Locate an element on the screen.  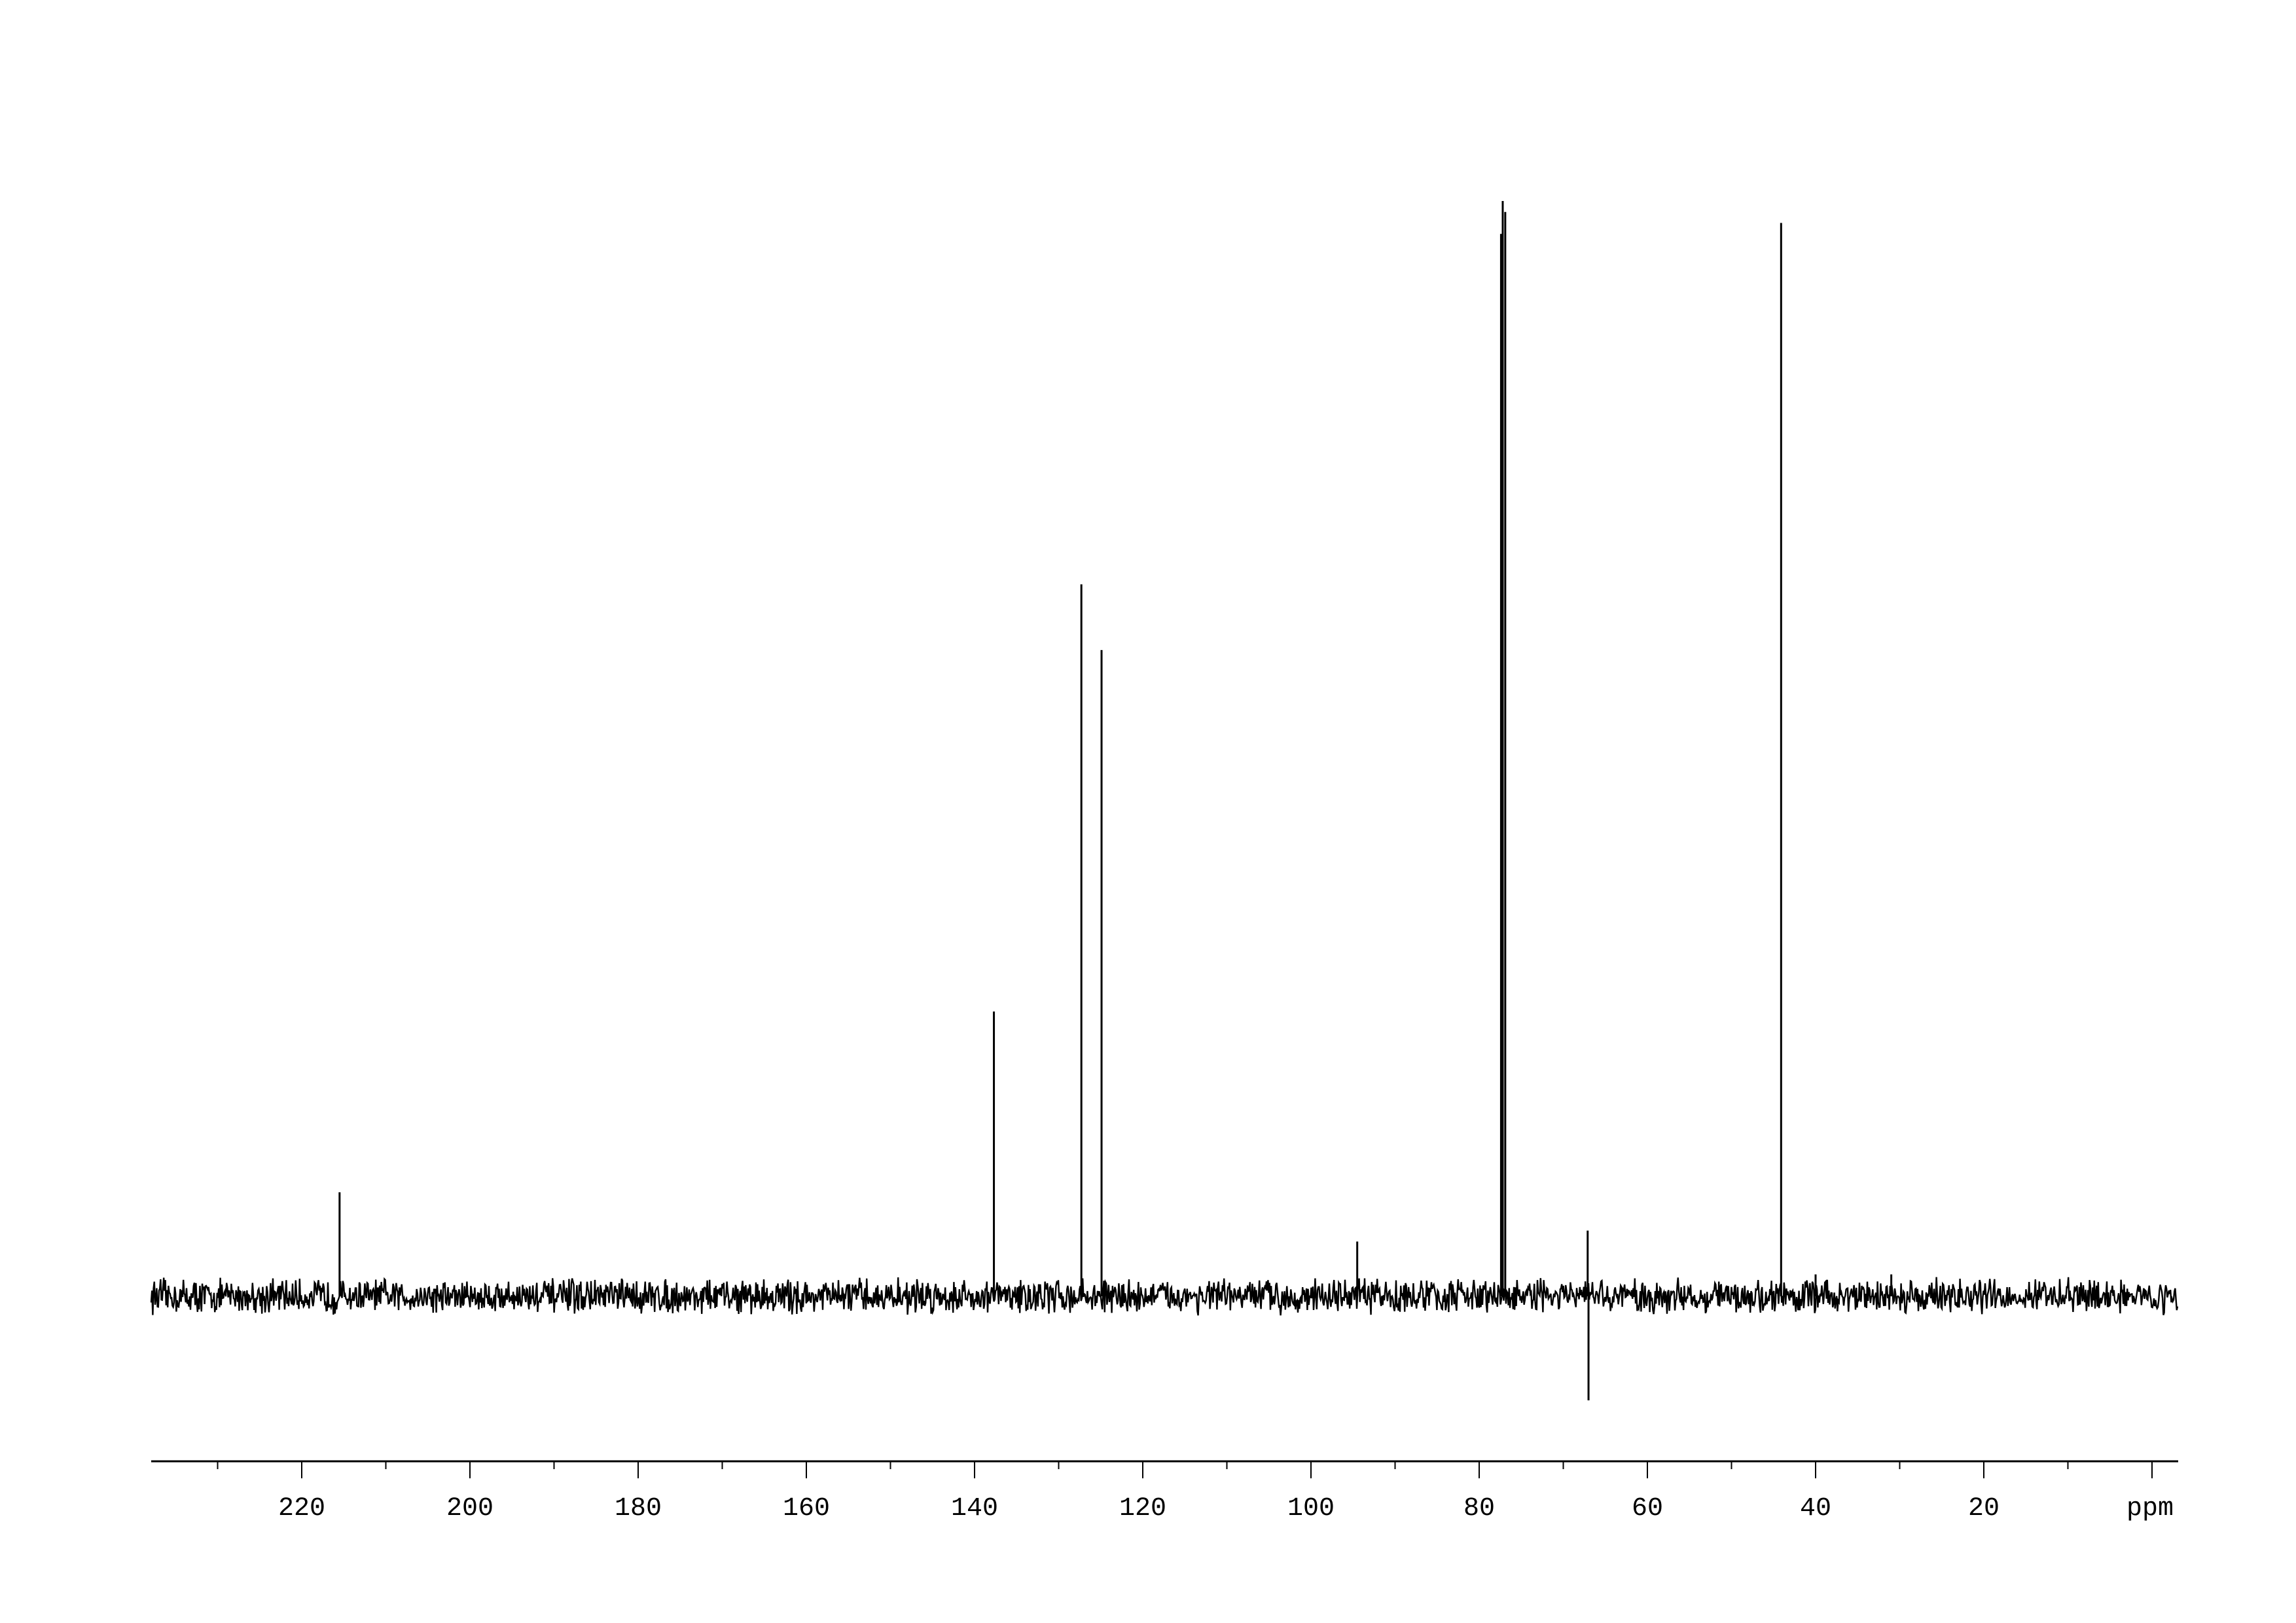
x-tick-label: 60 is located at coordinates (1647, 1508).